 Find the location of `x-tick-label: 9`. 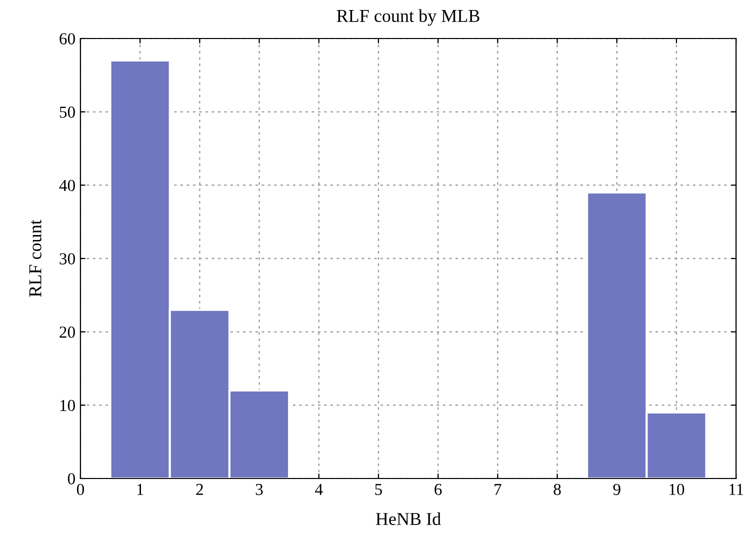

x-tick-label: 9 is located at coordinates (616, 490).